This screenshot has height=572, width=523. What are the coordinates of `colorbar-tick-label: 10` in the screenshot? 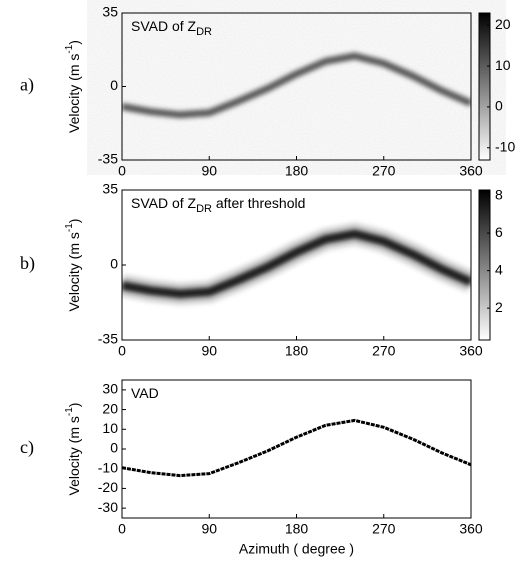 It's located at (503, 65).